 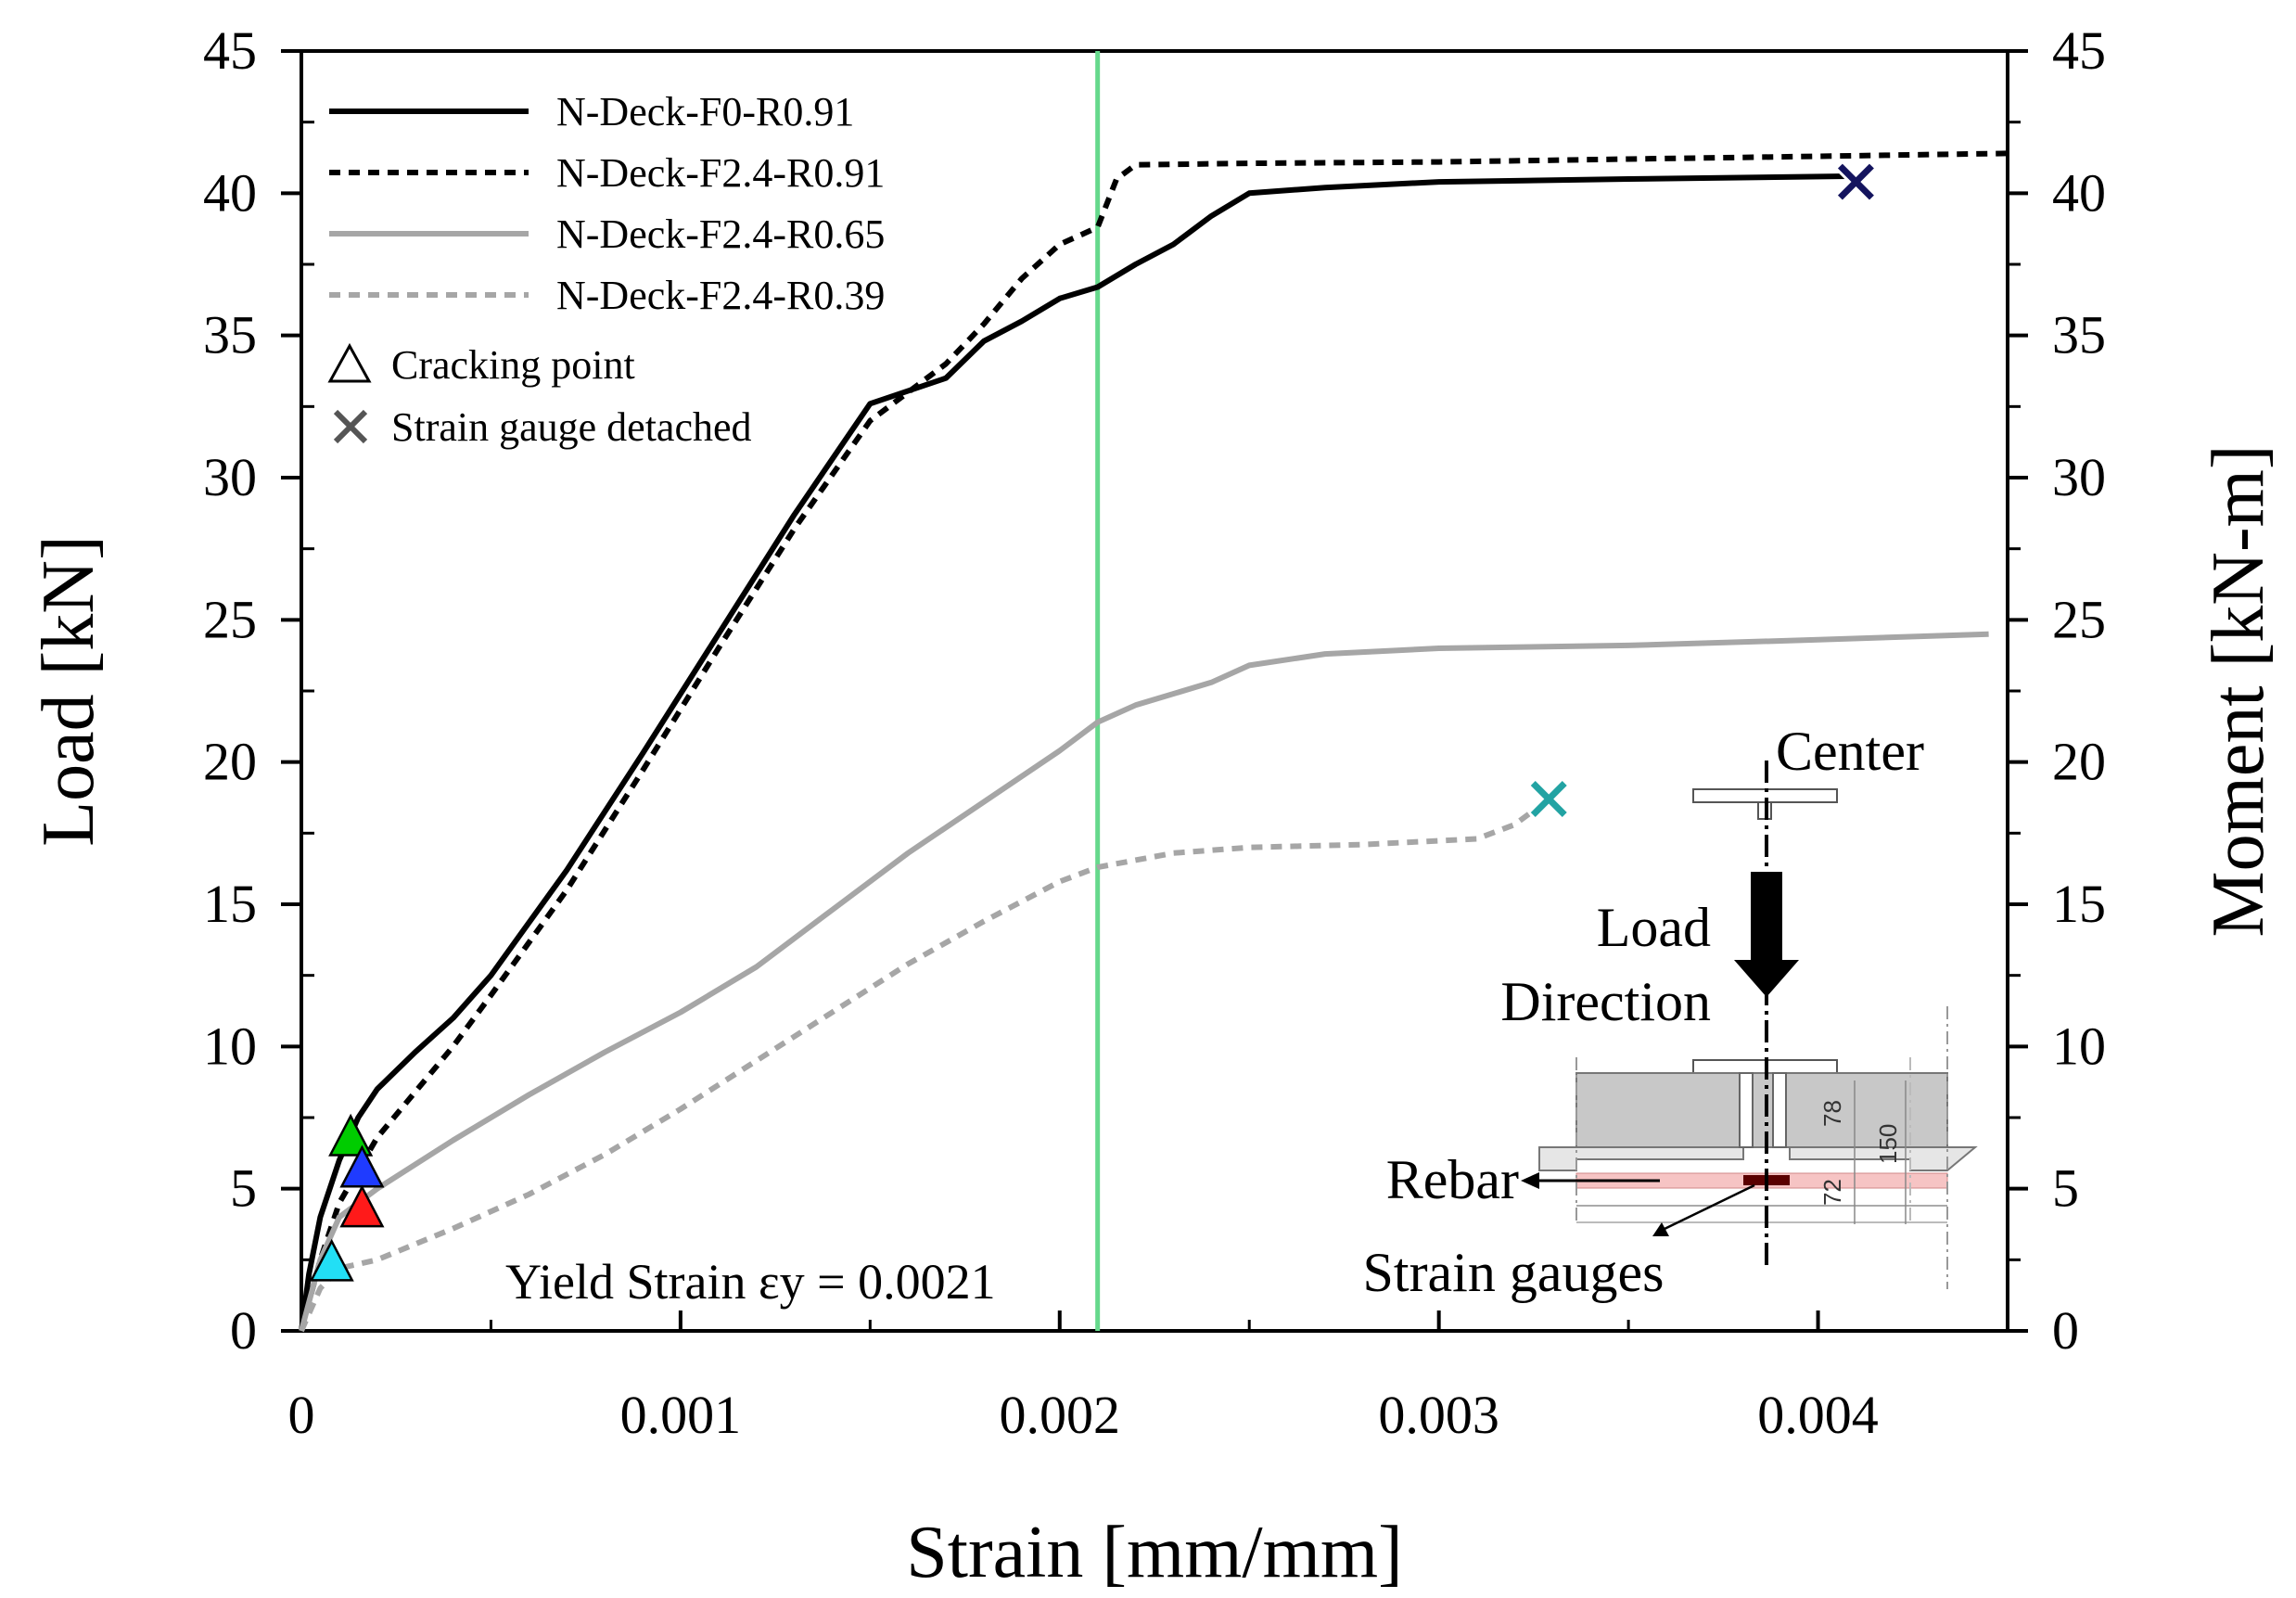 What do you see at coordinates (301, 1415) in the screenshot?
I see `x-tick-label: 0` at bounding box center [301, 1415].